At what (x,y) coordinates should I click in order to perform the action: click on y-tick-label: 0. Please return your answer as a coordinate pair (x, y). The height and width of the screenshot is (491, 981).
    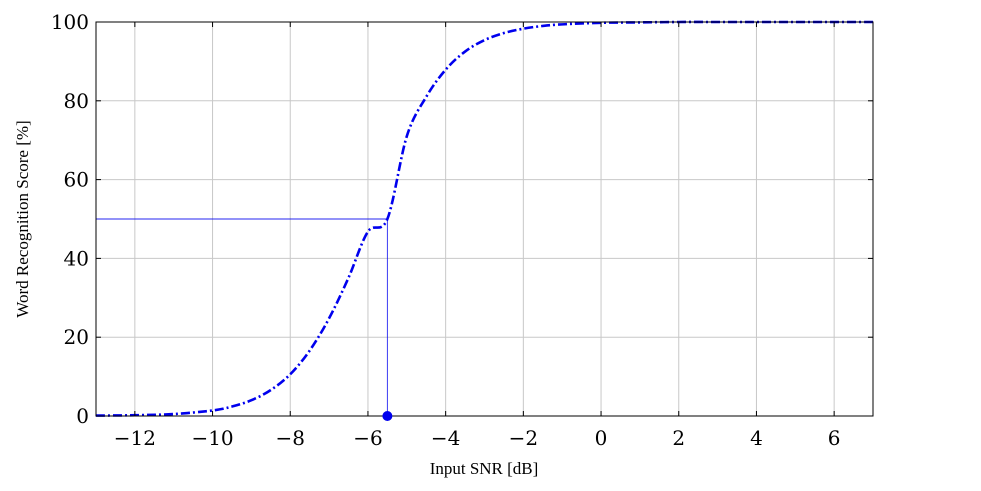
    Looking at the image, I should click on (82, 416).